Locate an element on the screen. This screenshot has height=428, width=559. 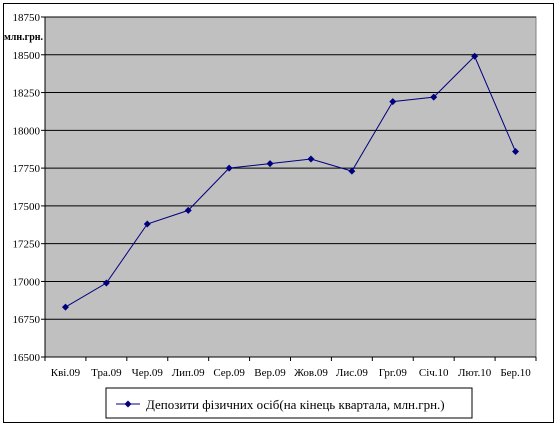
x-tick-label: Січ.10 is located at coordinates (434, 373).